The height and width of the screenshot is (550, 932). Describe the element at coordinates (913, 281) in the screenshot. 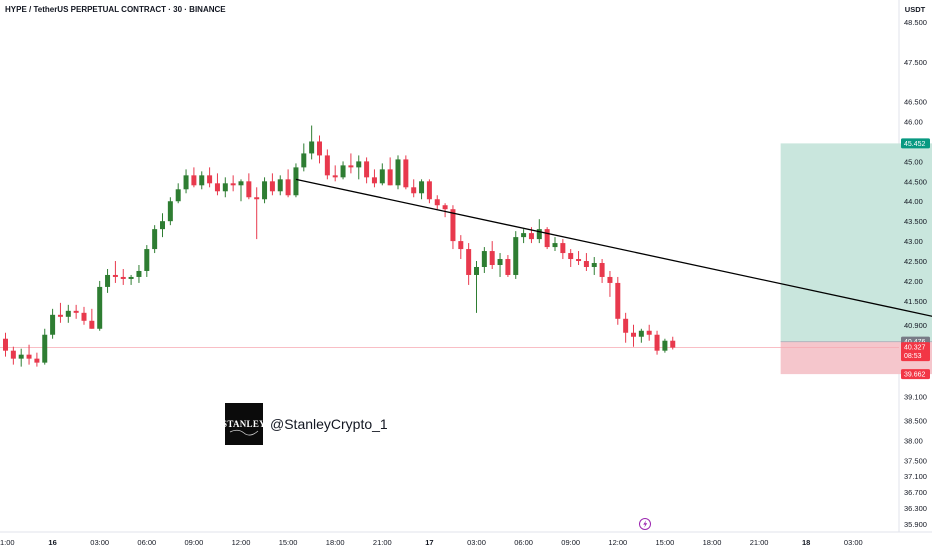

I see `price-tick-label: 42.00` at that location.